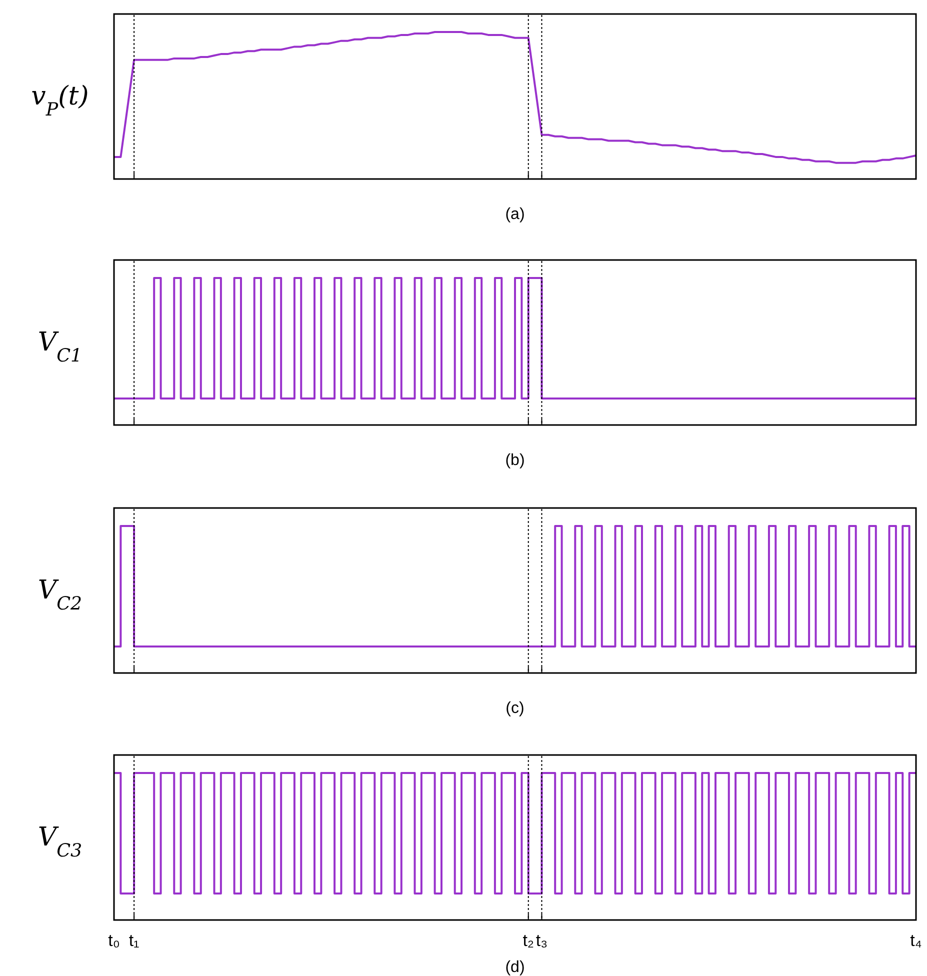 This screenshot has height=976, width=927. I want to click on x-tick-label: t₃, so click(542, 940).